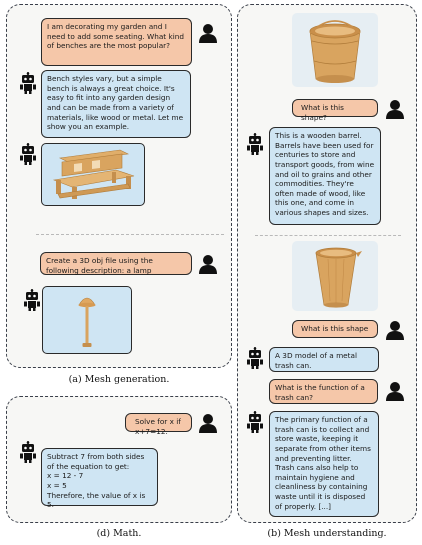 The image size is (422, 545). What do you see at coordinates (338, 277) in the screenshot?
I see `trash-can-mesh-render` at bounding box center [338, 277].